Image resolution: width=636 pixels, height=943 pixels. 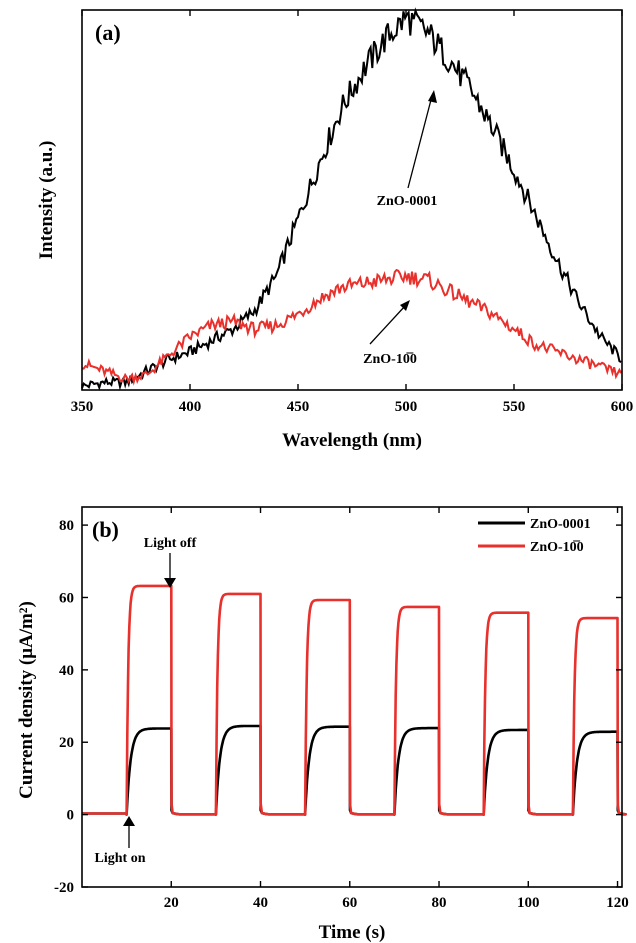 What do you see at coordinates (66, 671) in the screenshot?
I see `panel-b-y-tick-label: 40` at bounding box center [66, 671].